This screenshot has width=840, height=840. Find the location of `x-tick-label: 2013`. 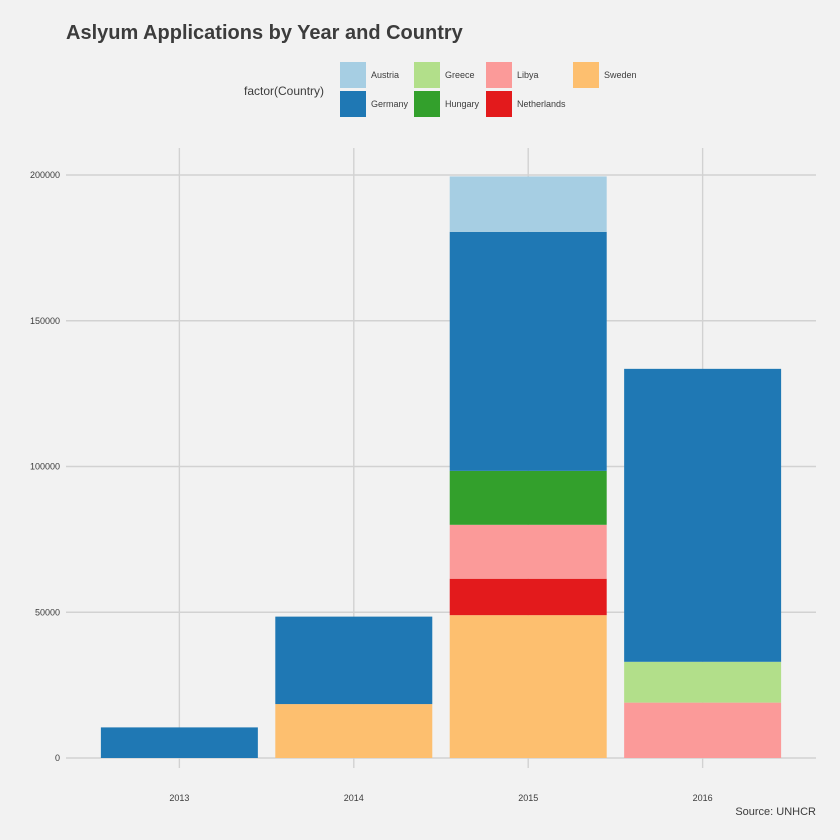

x-tick-label: 2013 is located at coordinates (179, 798).